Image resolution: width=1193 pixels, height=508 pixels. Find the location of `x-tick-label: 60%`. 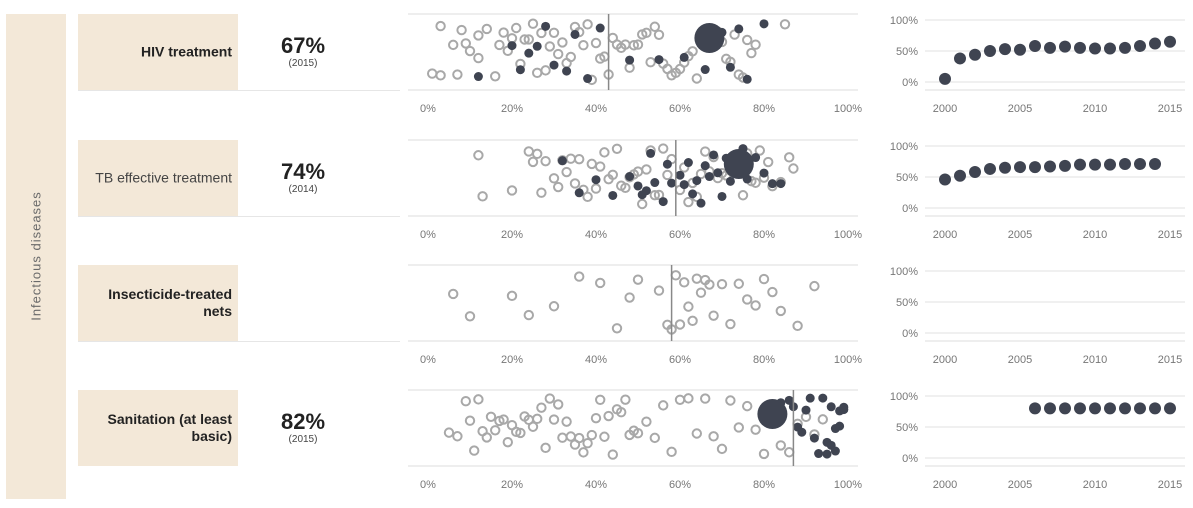

x-tick-label: 60% is located at coordinates (680, 235).